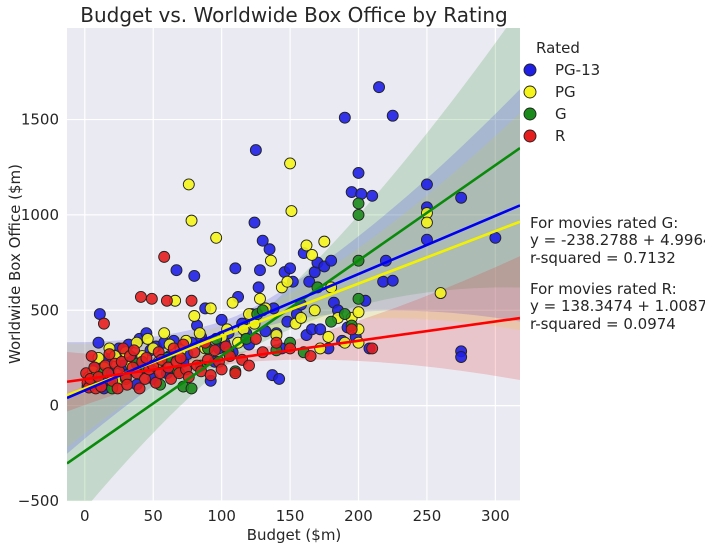  Describe the element at coordinates (294, 535) in the screenshot. I see `x-axis-label: Budget ($m)` at that location.